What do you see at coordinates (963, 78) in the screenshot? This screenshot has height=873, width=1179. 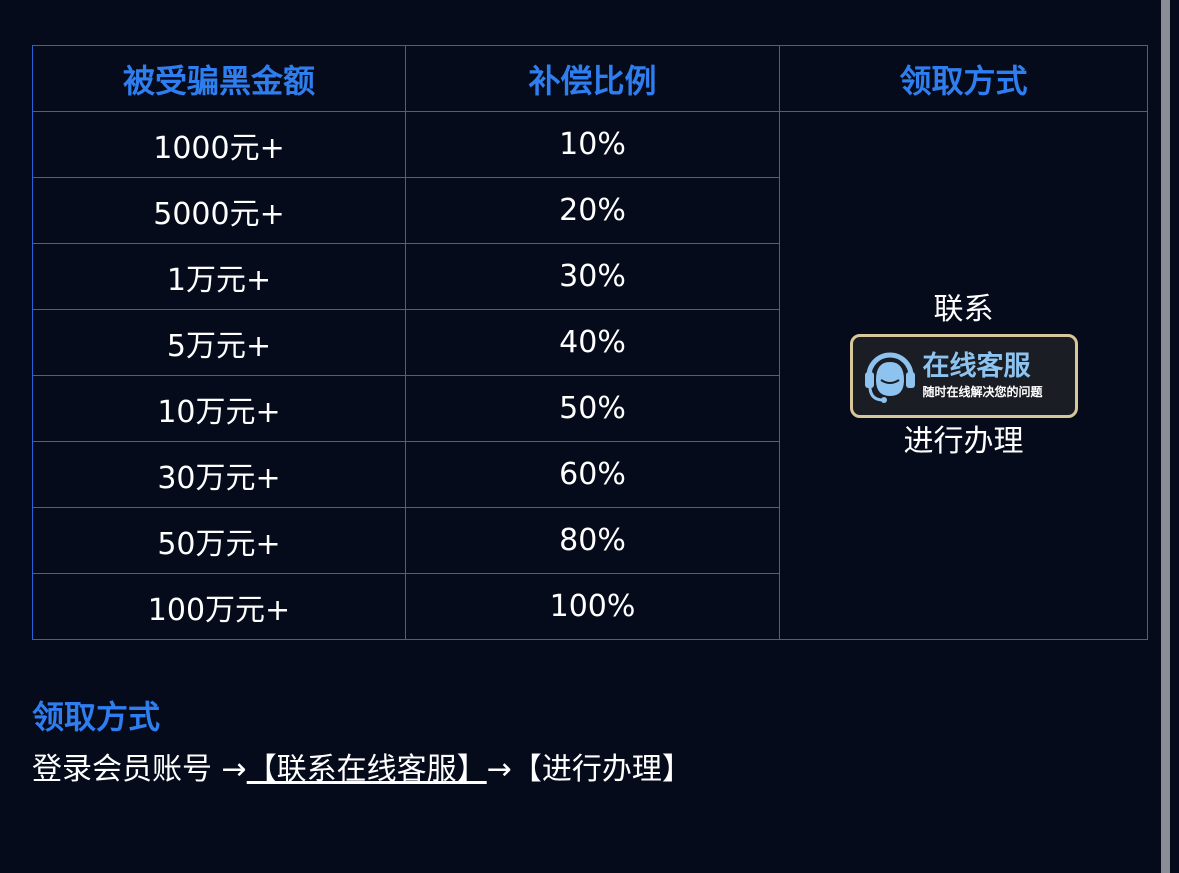 I see `header-method: 领取方式` at bounding box center [963, 78].